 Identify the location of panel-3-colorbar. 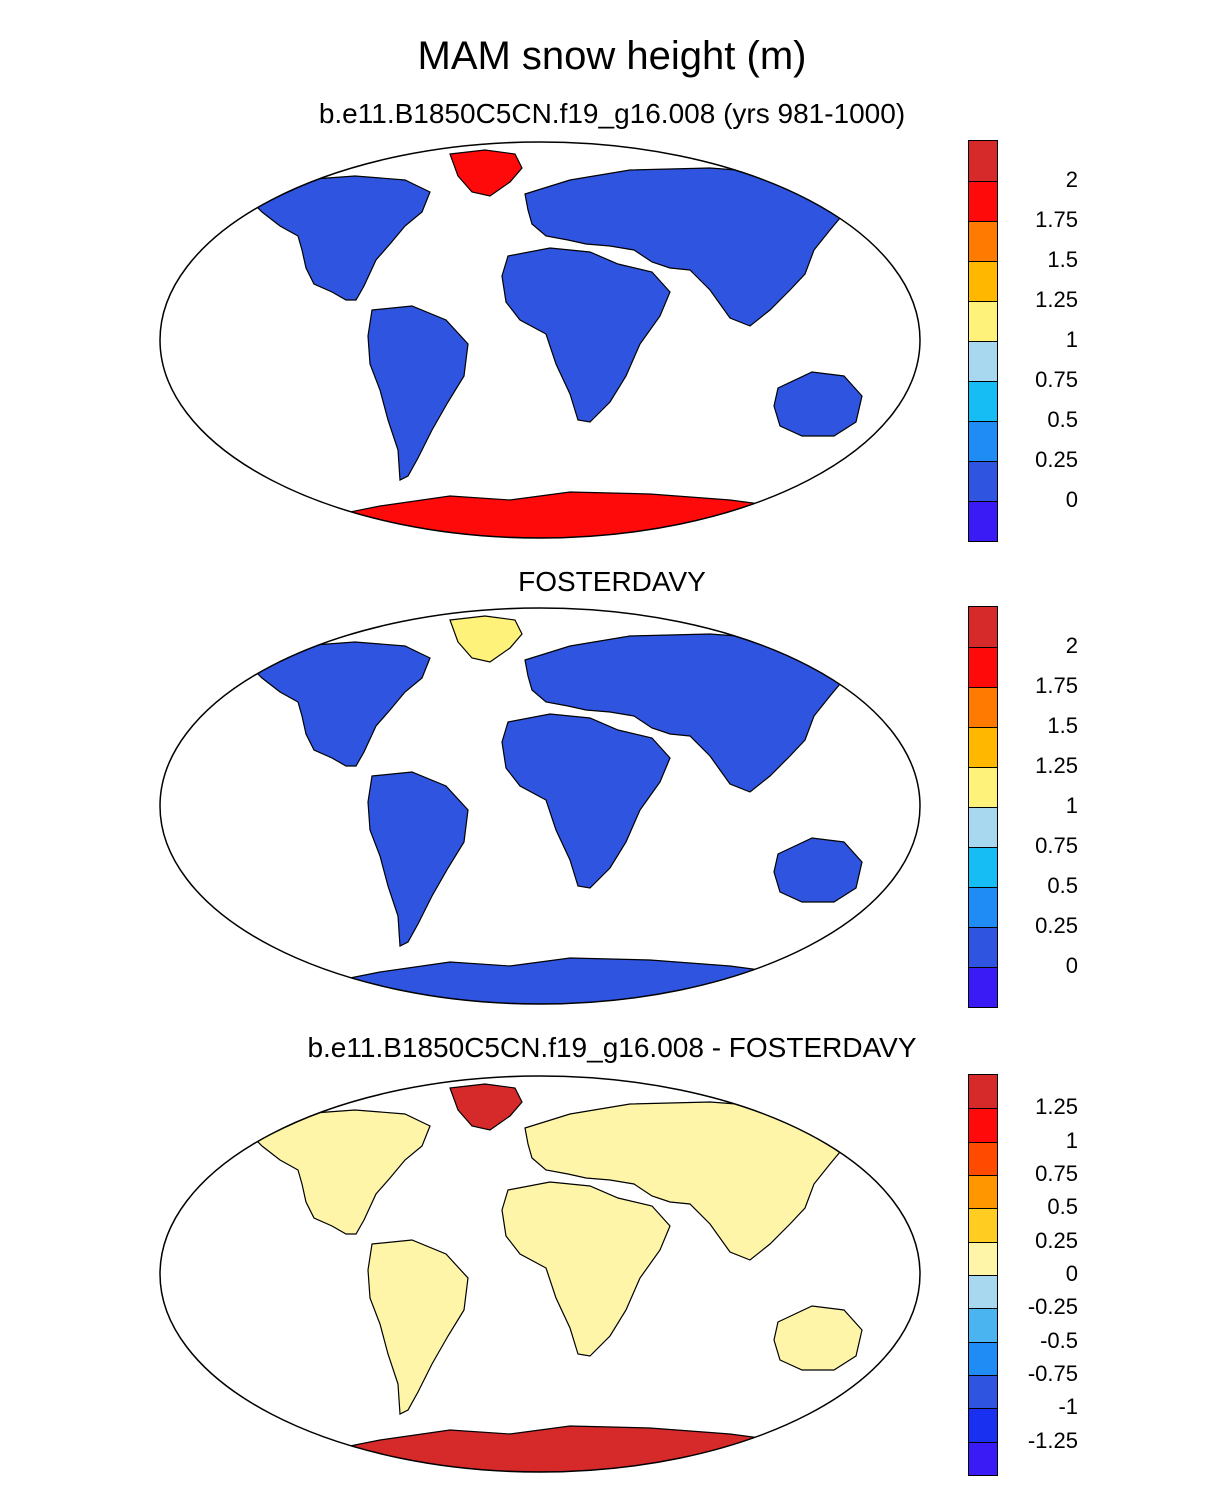
(983, 1275).